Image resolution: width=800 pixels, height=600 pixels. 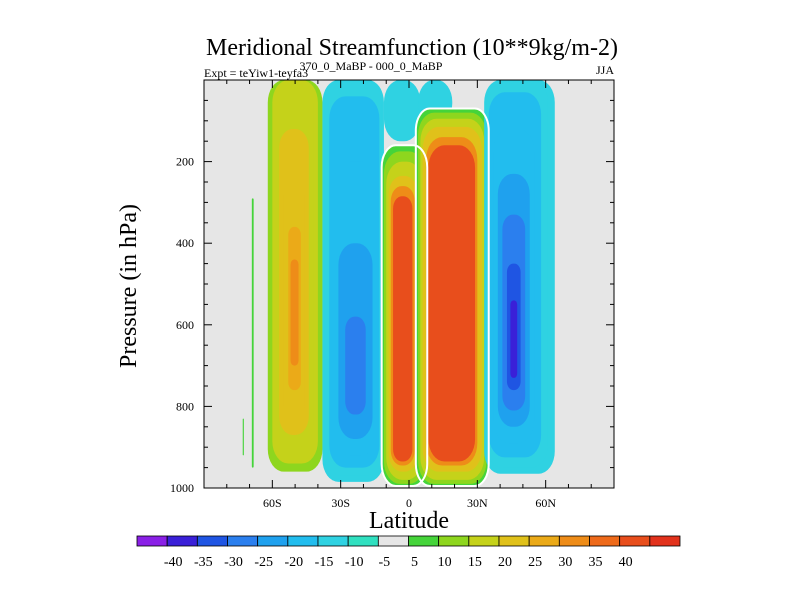 What do you see at coordinates (414, 562) in the screenshot?
I see `colorbar-label: 5` at bounding box center [414, 562].